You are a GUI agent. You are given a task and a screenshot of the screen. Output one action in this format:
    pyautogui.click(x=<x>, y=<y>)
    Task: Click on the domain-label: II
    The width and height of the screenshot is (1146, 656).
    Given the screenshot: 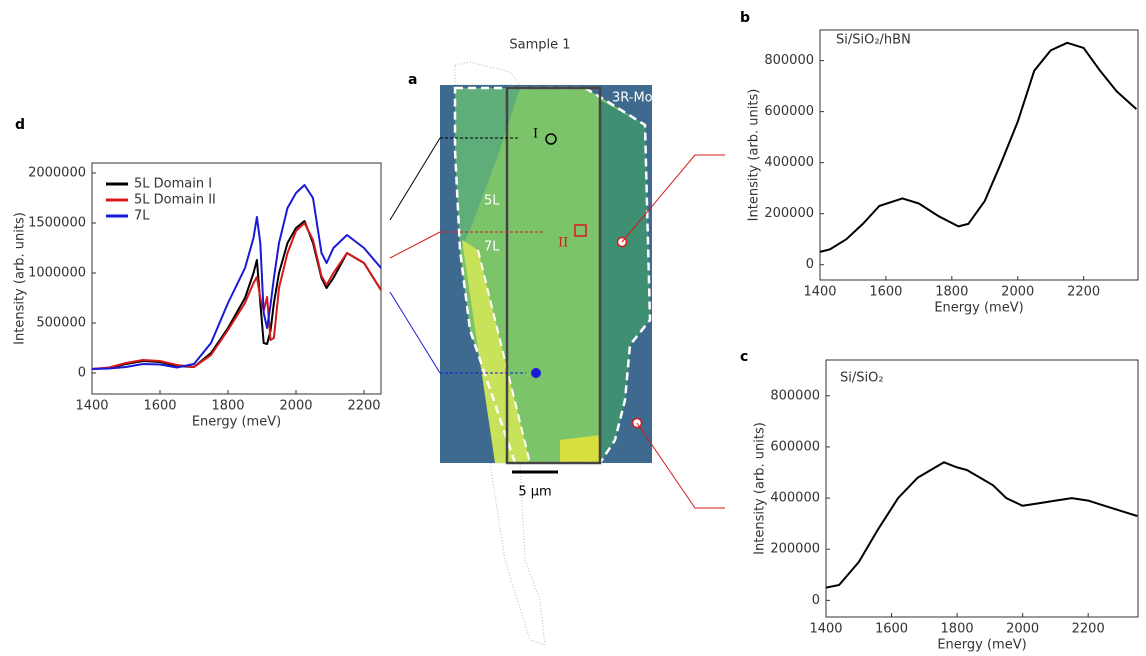 What is the action you would take?
    pyautogui.click(x=563, y=243)
    